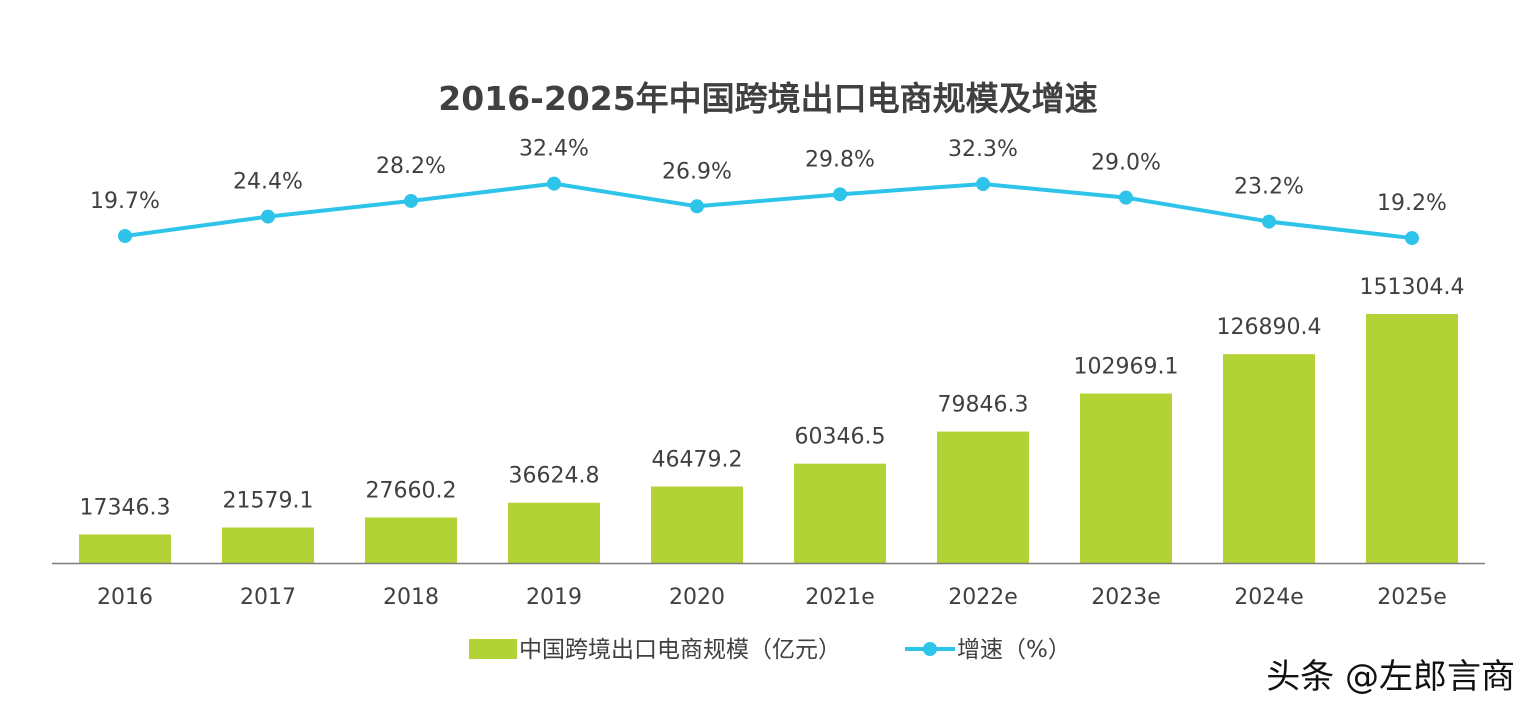  Describe the element at coordinates (1412, 438) in the screenshot. I see `bar-2025e` at that location.